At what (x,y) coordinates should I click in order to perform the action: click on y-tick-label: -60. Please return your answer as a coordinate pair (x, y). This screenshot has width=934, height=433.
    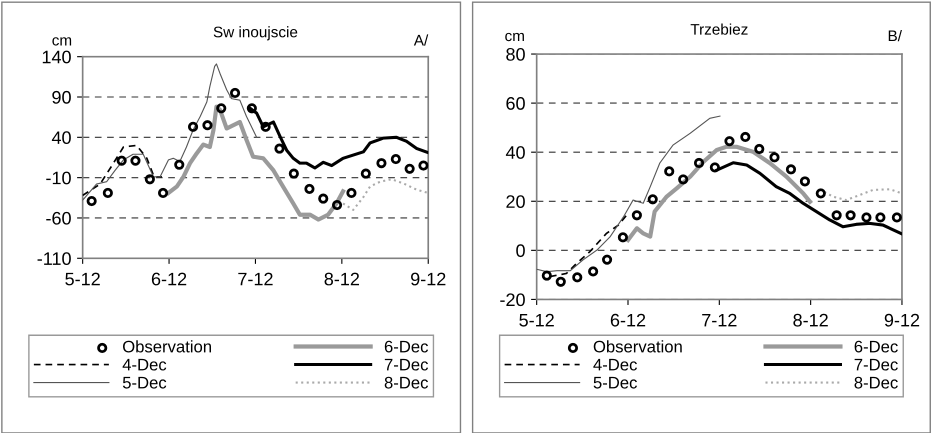
    Looking at the image, I should click on (58, 218).